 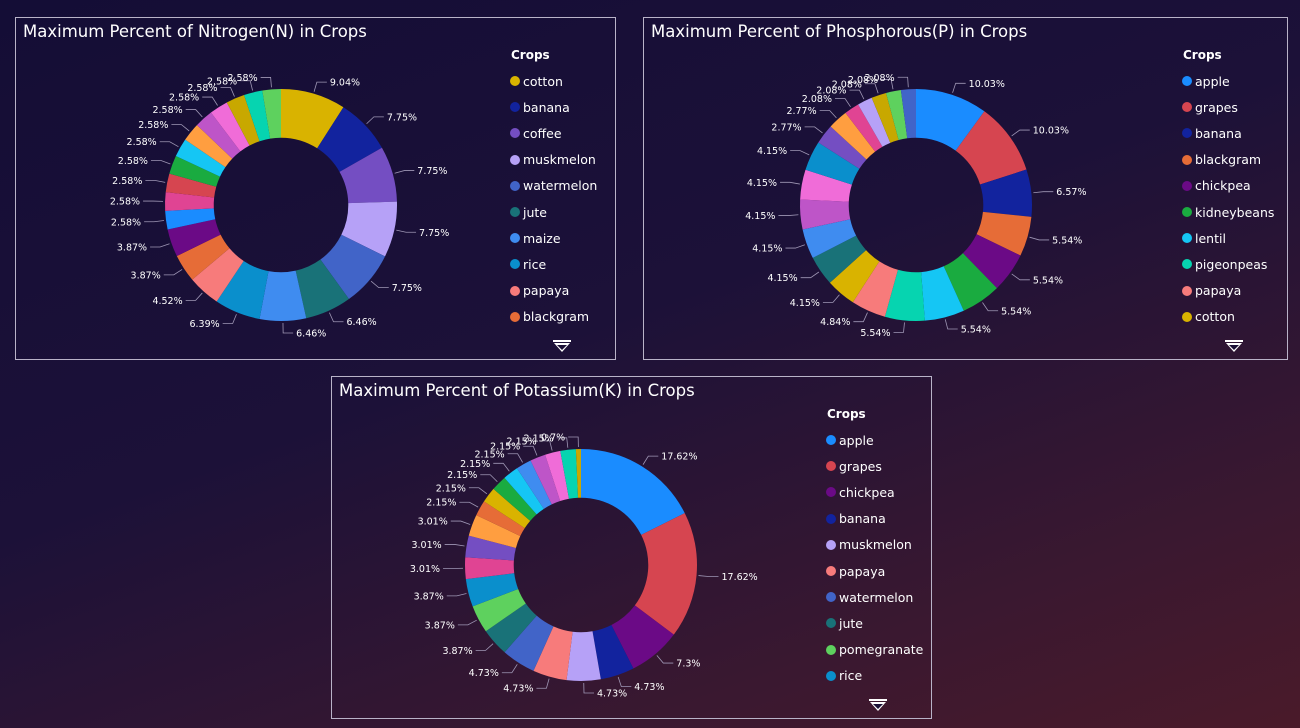 I want to click on phosphorous-legend-item-pigeonpeas: pigeonpeas, so click(x=1228, y=264).